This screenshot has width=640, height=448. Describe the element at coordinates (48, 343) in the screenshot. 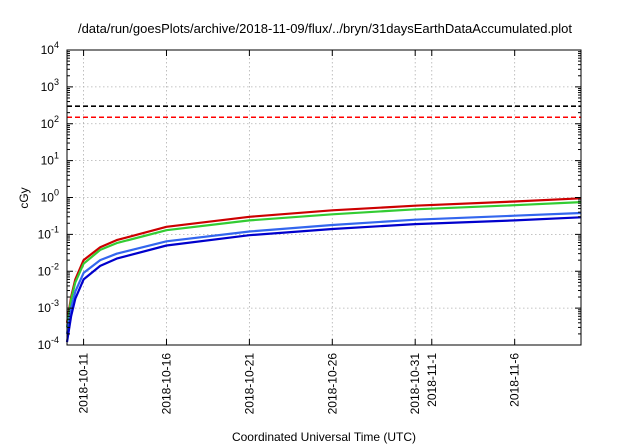

I see `y-tick-label: 10⁻⁴` at that location.